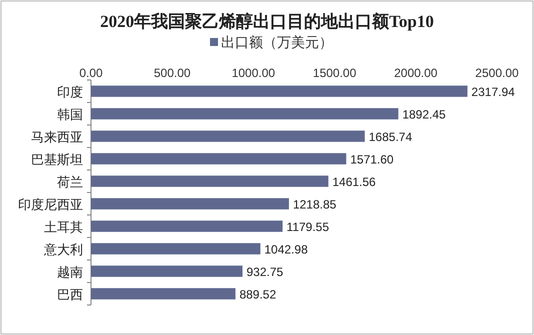 Image resolution: width=534 pixels, height=335 pixels. What do you see at coordinates (50, 204) in the screenshot?
I see `y-tick-label: 印度尼西亚` at bounding box center [50, 204].